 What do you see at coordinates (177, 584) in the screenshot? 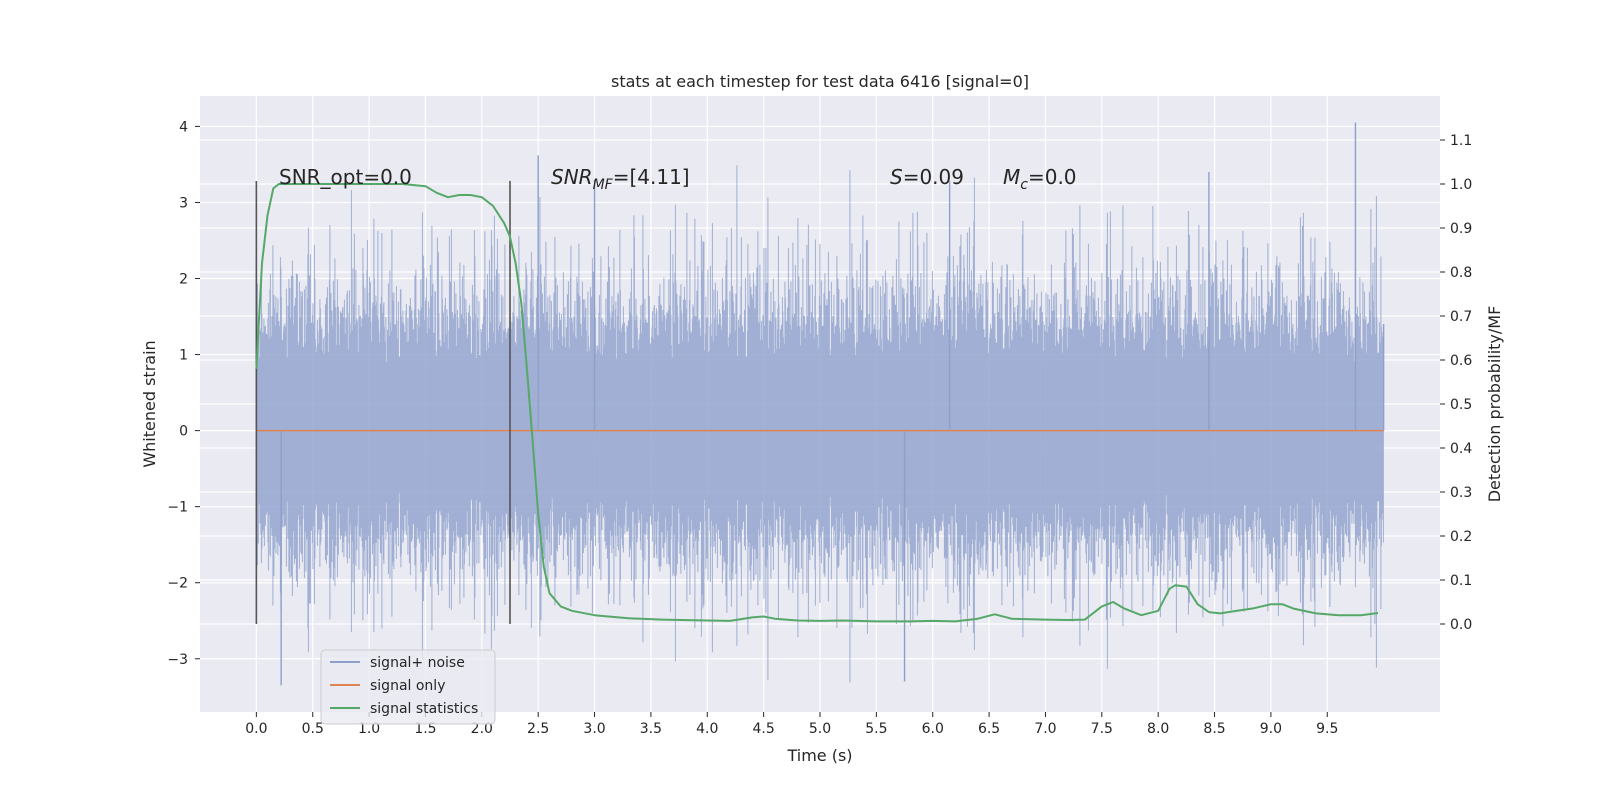
I see `y-left-tick-label: −2` at bounding box center [177, 584].